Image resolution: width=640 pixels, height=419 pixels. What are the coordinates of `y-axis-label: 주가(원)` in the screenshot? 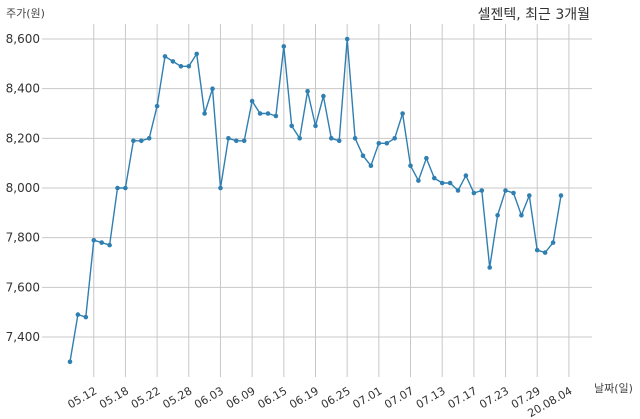 It's located at (25, 13).